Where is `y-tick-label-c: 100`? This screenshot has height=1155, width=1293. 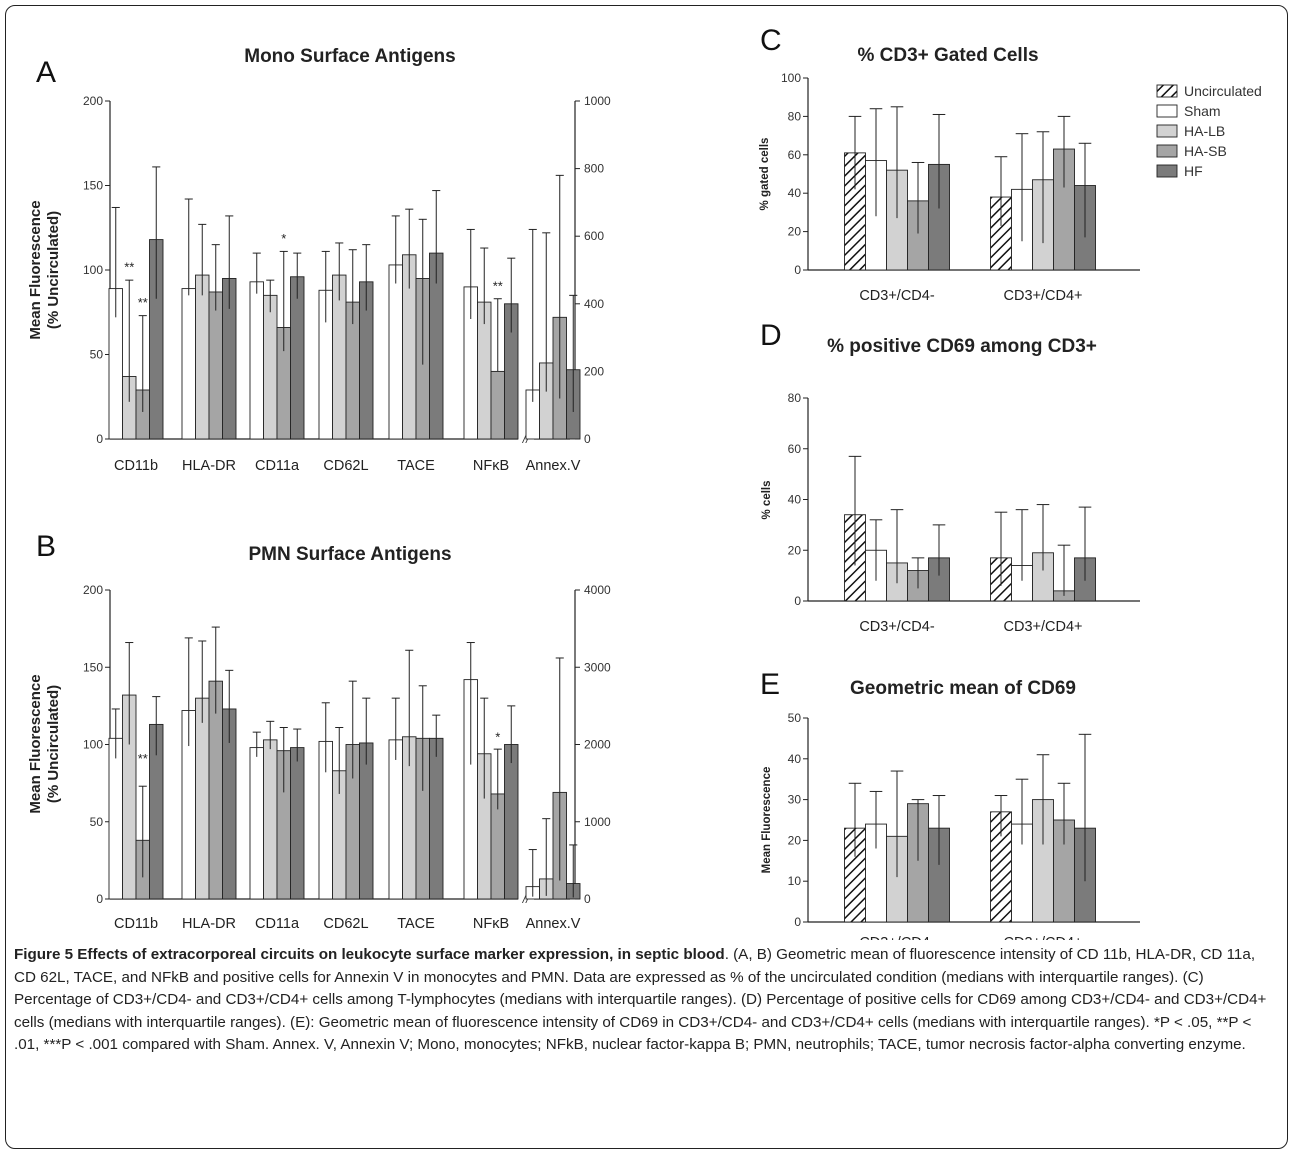
y-tick-label-c: 100 is located at coordinates (791, 78).